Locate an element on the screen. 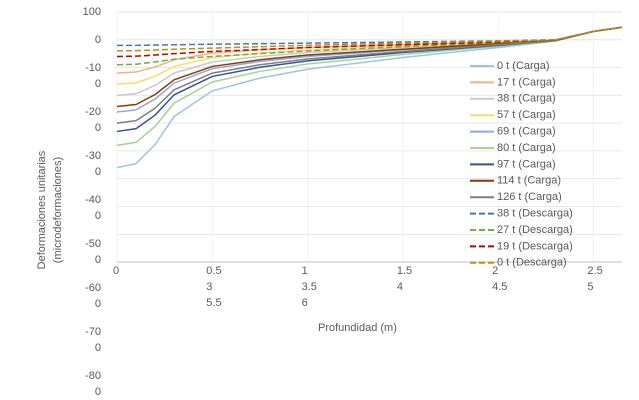  y-tick-label: -300 is located at coordinates (93, 164).